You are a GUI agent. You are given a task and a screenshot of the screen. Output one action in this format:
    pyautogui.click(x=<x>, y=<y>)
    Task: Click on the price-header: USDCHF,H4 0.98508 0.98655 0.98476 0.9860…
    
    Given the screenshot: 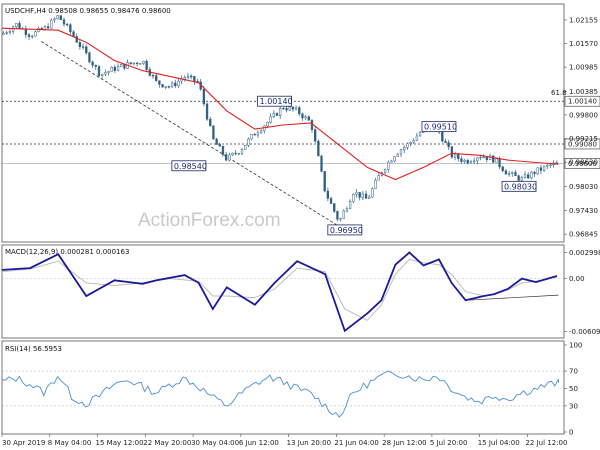 What is the action you would take?
    pyautogui.click(x=88, y=11)
    